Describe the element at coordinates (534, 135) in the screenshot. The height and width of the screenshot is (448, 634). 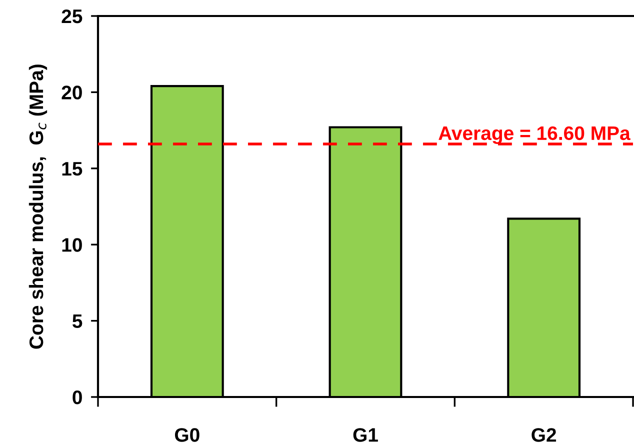
I see `ref-line-label: Average = 16.60 MPa` at that location.